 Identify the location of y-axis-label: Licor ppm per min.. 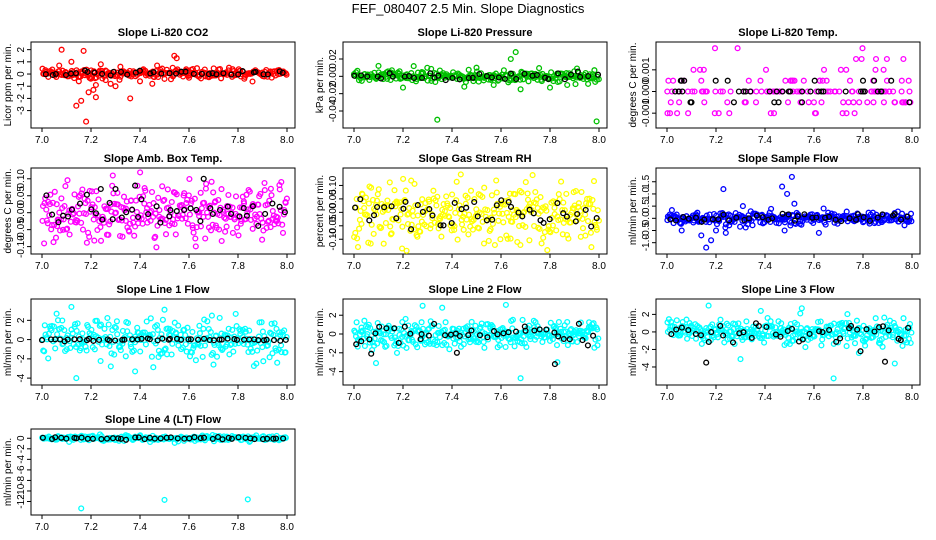
(8, 85).